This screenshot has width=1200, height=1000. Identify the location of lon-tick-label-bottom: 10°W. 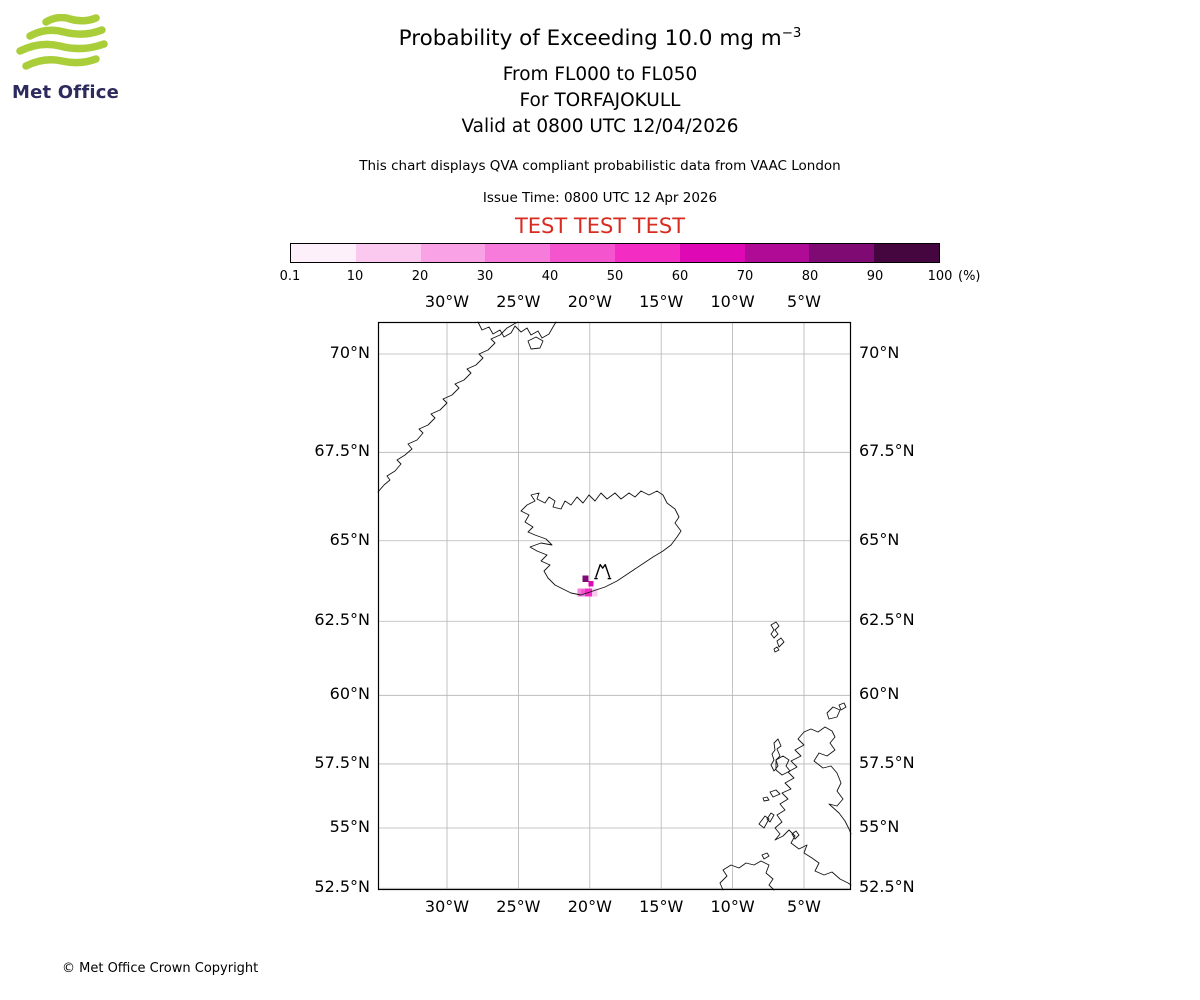
(732, 906).